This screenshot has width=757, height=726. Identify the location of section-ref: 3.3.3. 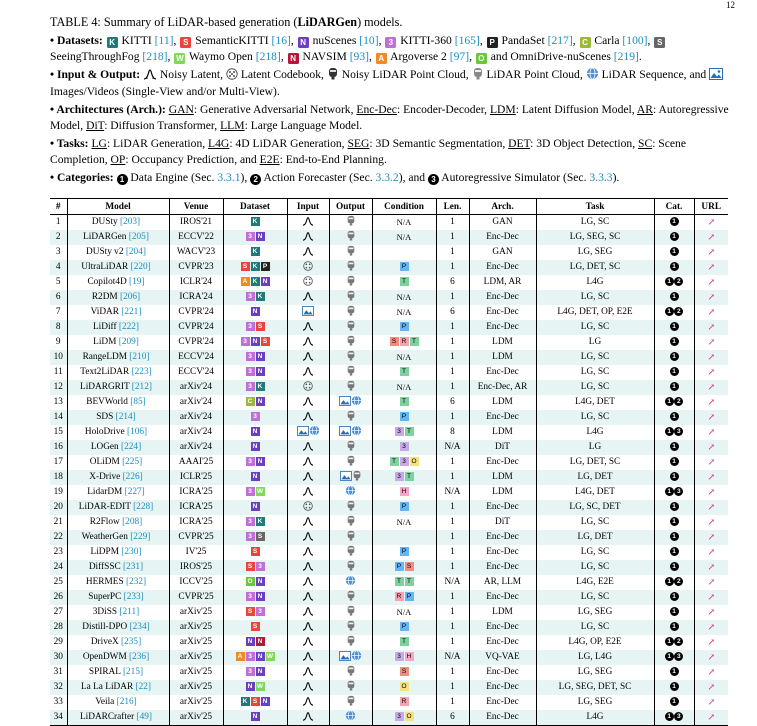
(601, 177).